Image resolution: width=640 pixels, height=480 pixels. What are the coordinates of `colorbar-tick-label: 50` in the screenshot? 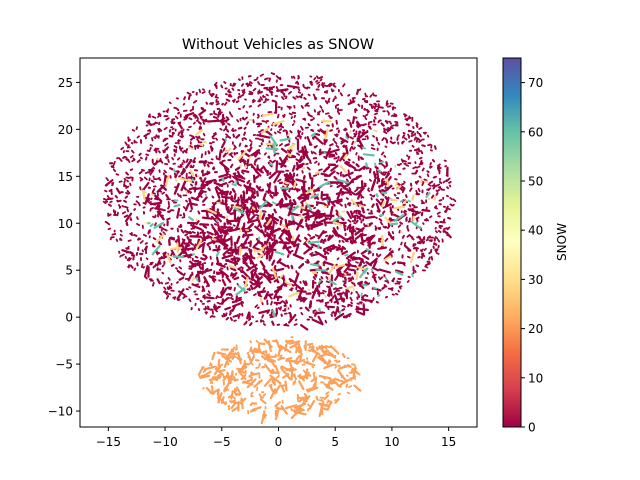 It's located at (535, 182).